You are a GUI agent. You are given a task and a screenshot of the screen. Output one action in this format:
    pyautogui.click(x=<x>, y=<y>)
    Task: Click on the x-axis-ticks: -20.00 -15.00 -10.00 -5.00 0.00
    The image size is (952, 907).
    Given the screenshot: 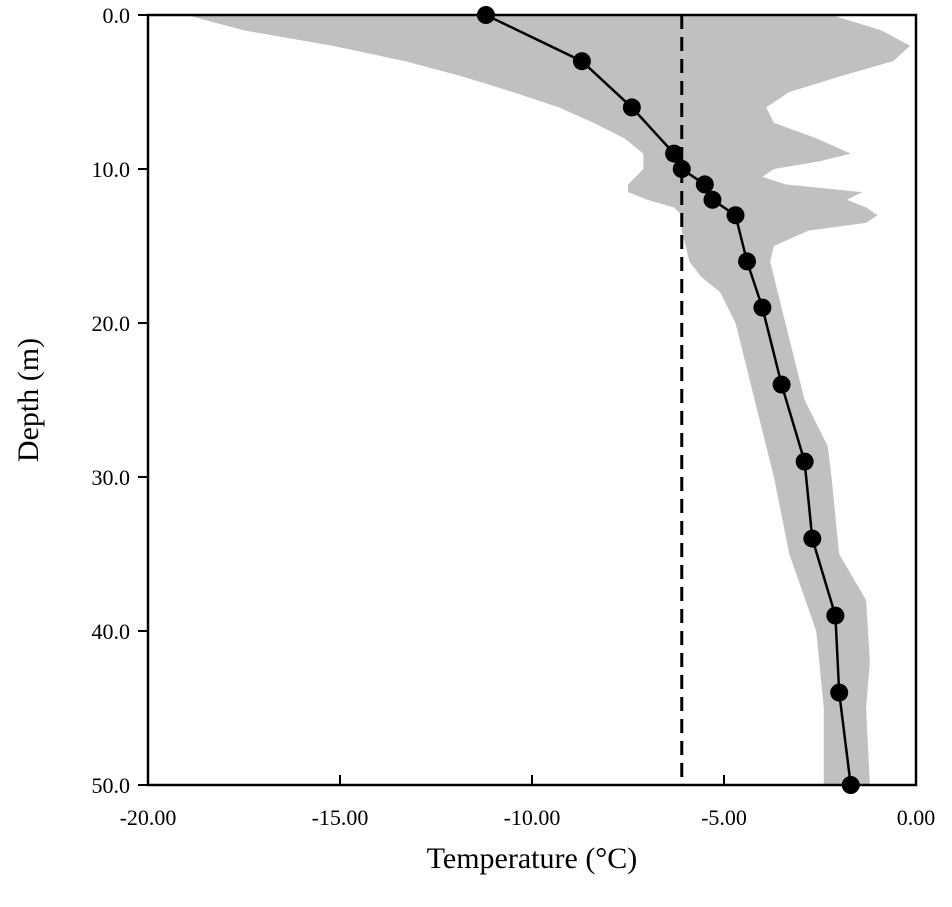 What is the action you would take?
    pyautogui.click(x=528, y=802)
    